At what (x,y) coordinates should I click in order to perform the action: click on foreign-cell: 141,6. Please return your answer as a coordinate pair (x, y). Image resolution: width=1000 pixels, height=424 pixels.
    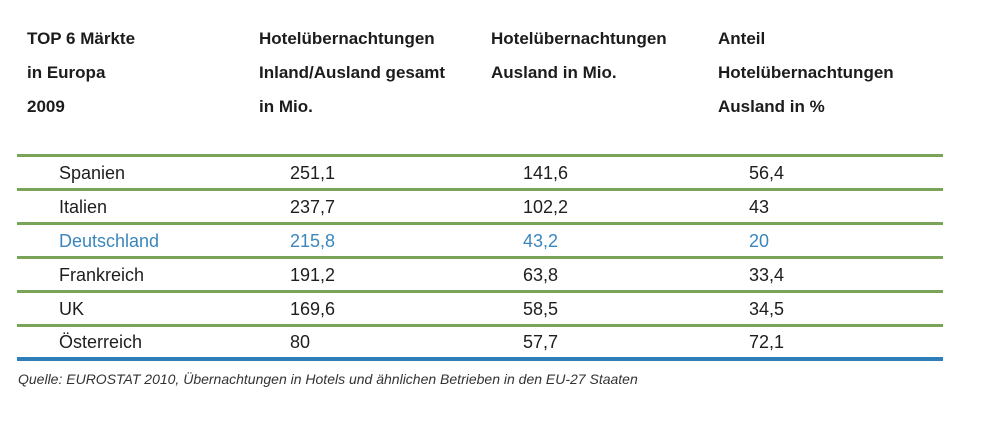
    Looking at the image, I should click on (546, 173).